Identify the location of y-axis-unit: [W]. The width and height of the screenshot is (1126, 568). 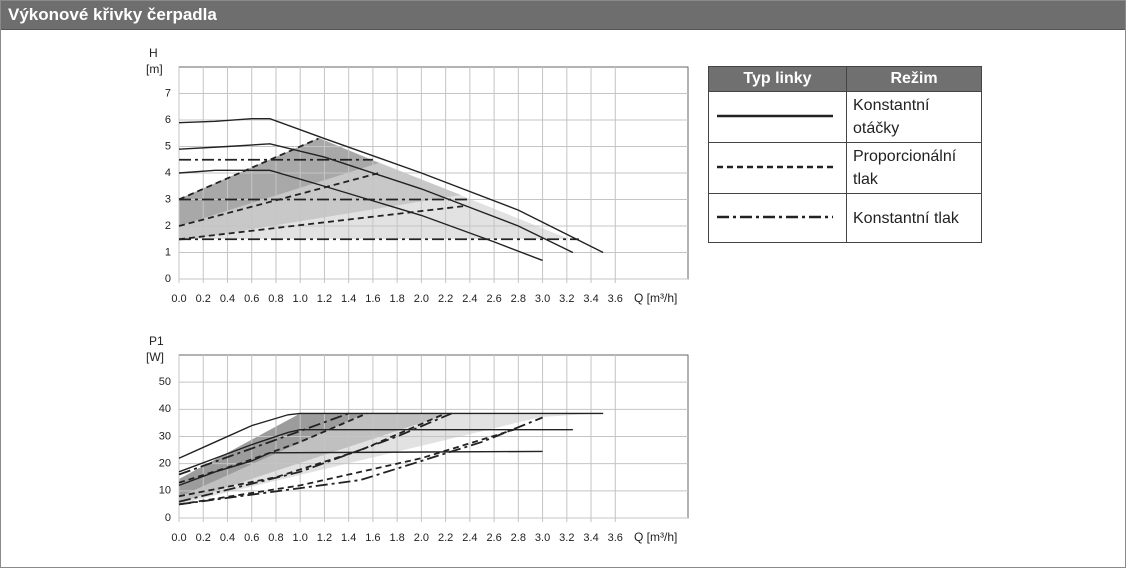
(155, 357).